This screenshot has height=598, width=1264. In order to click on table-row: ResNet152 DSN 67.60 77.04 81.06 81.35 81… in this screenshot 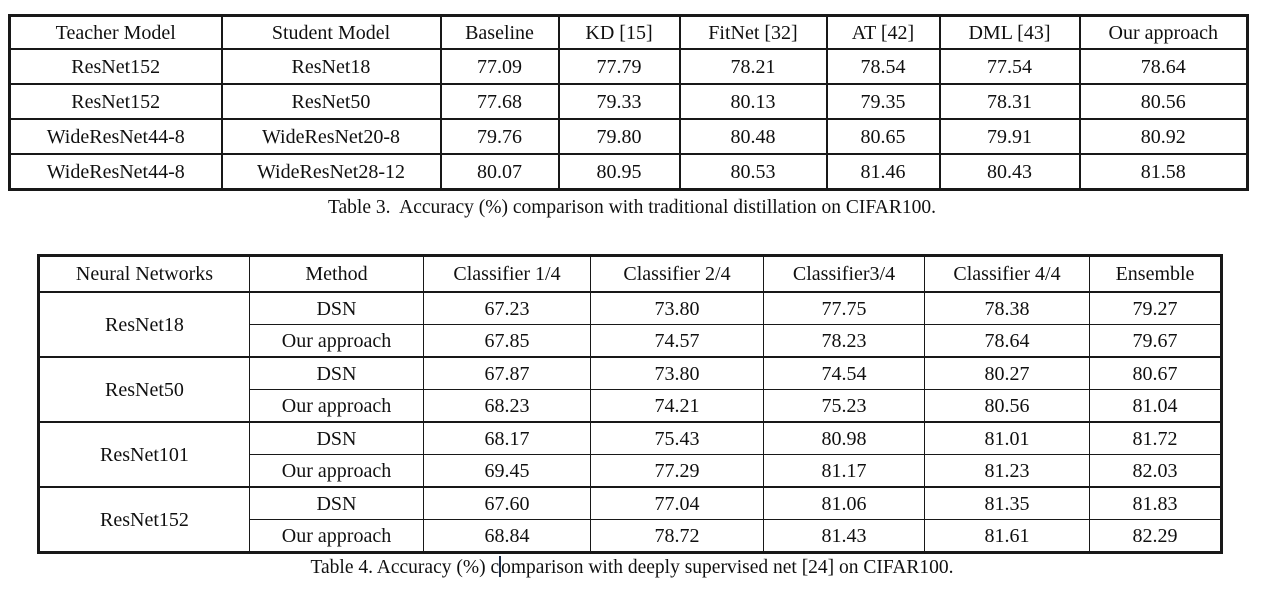, I will do `click(630, 519)`.